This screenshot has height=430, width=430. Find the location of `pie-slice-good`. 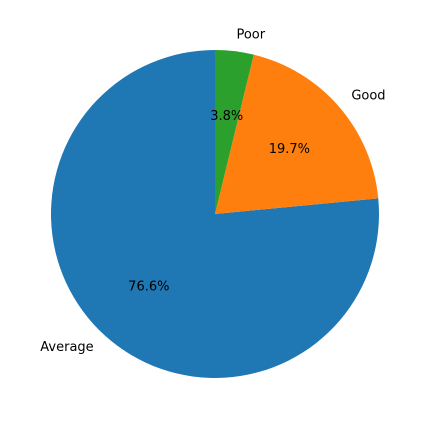

pie-slice-good is located at coordinates (297, 134).